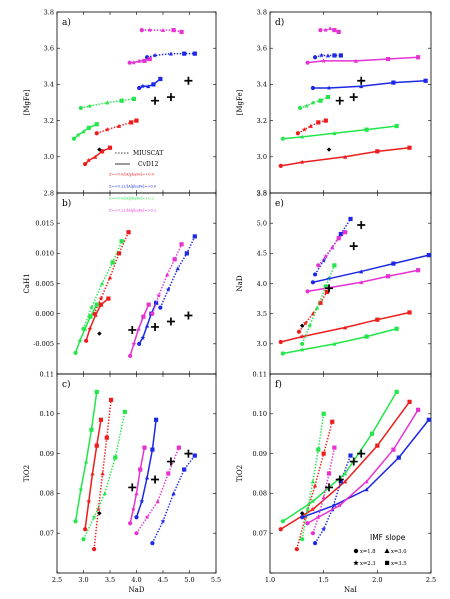  I want to click on imf-label-square: x=3.5, so click(399, 564).